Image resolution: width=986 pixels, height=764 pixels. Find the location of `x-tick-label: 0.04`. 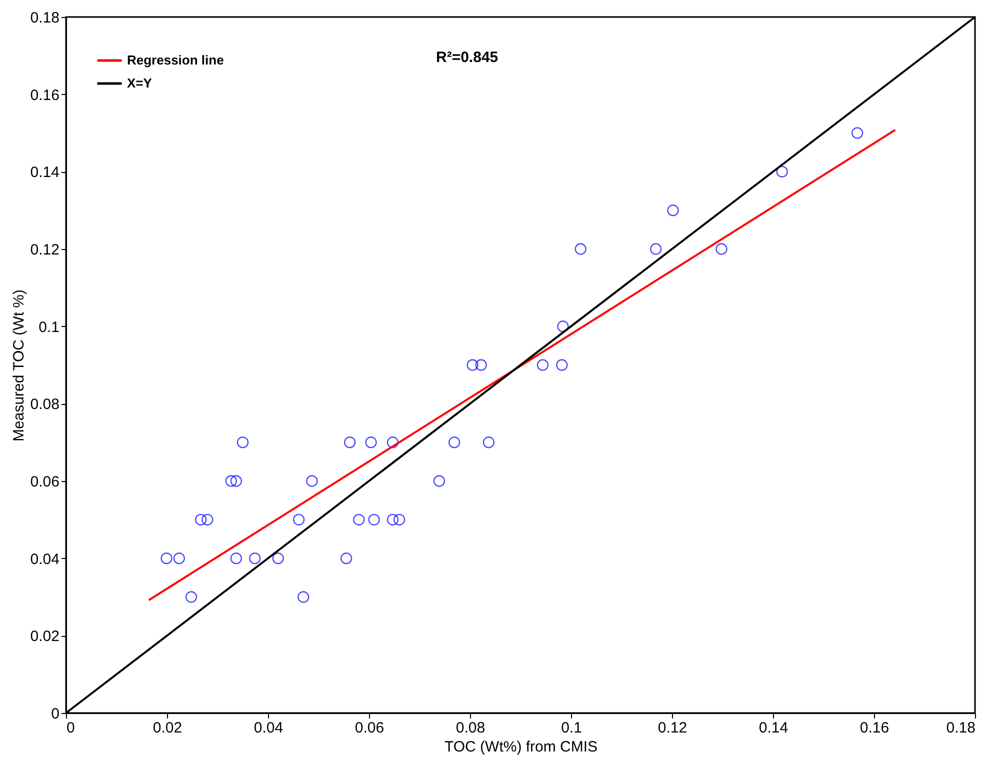

x-tick-label: 0.04 is located at coordinates (269, 728).